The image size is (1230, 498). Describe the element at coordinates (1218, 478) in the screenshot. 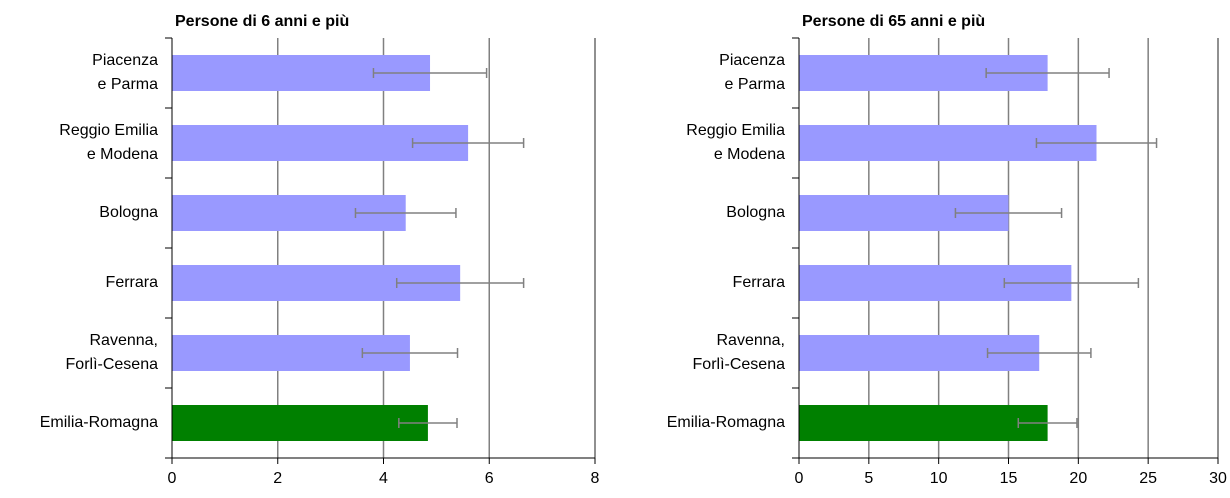

I see `x-tick-label: 30` at that location.